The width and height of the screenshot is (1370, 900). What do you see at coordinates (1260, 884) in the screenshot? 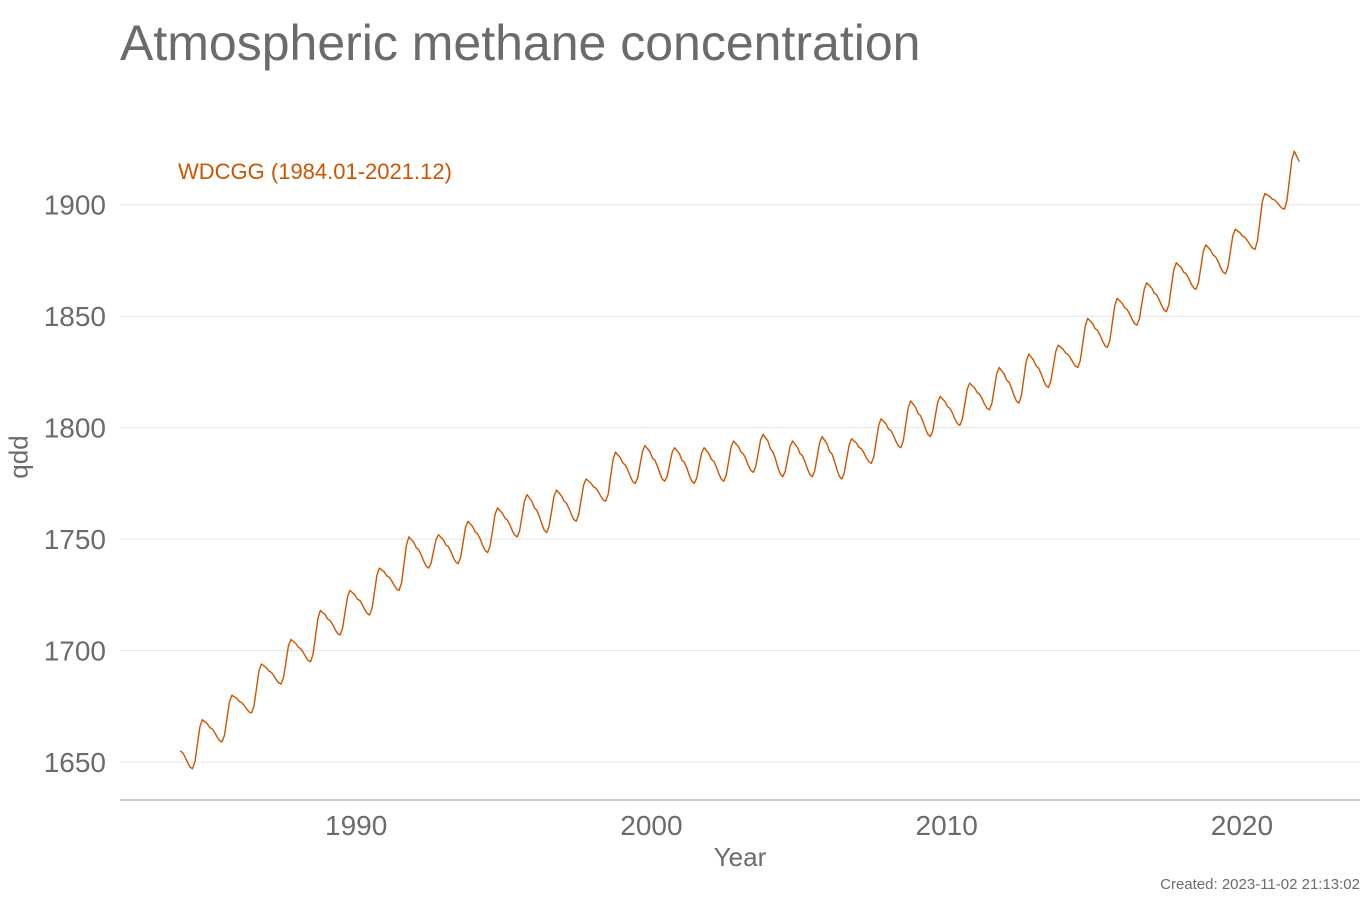
I see `created-timestamp: Created: 2023-11-02 21:13:02` at bounding box center [1260, 884].